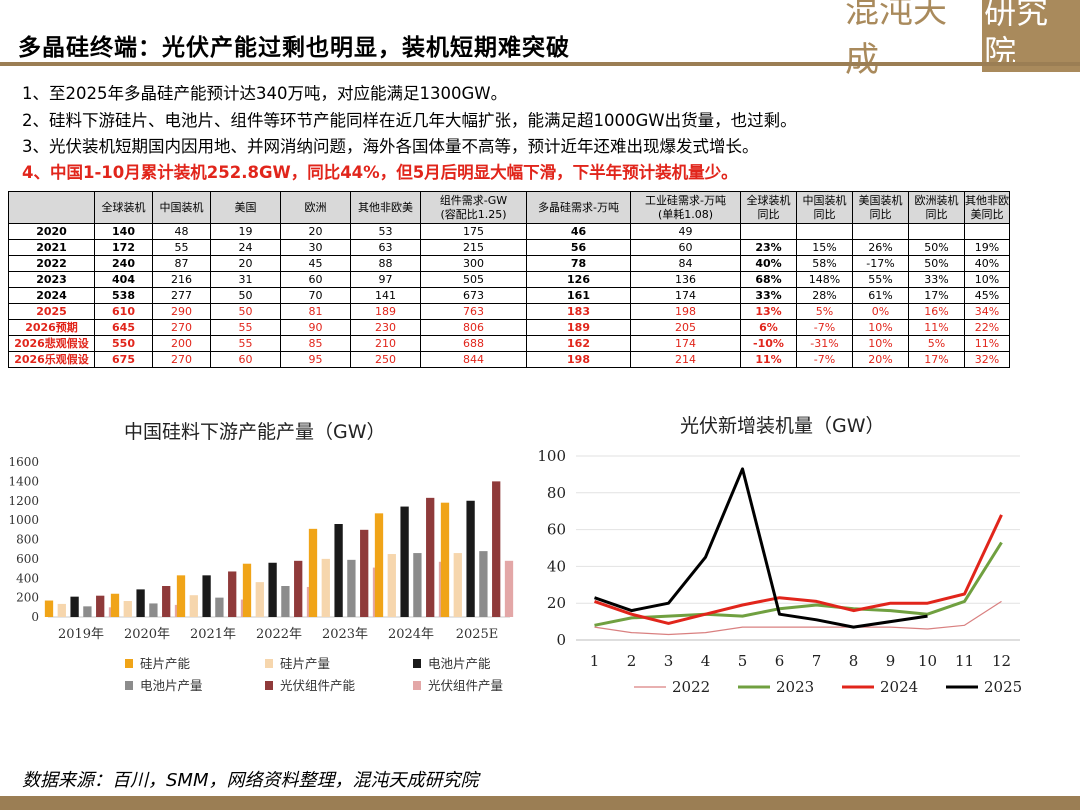 This screenshot has width=1080, height=810. Describe the element at coordinates (936, 279) in the screenshot. I see `table-cell: 33%` at that location.